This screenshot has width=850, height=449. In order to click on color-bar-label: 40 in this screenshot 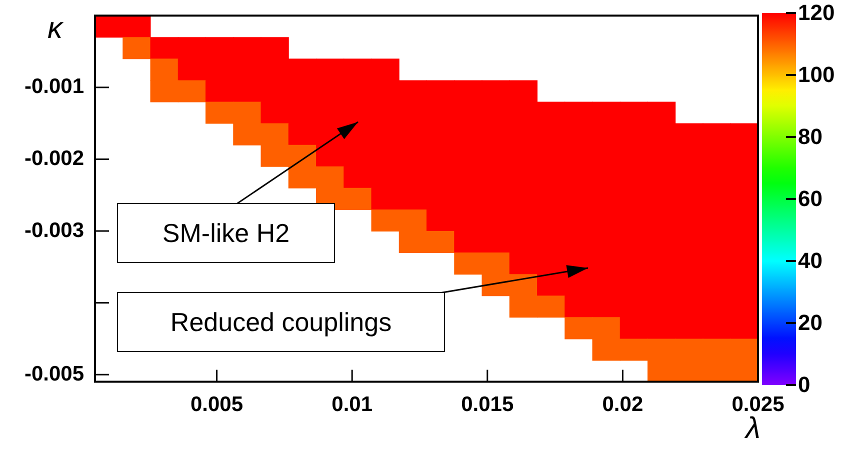, I will do `click(810, 261)`.